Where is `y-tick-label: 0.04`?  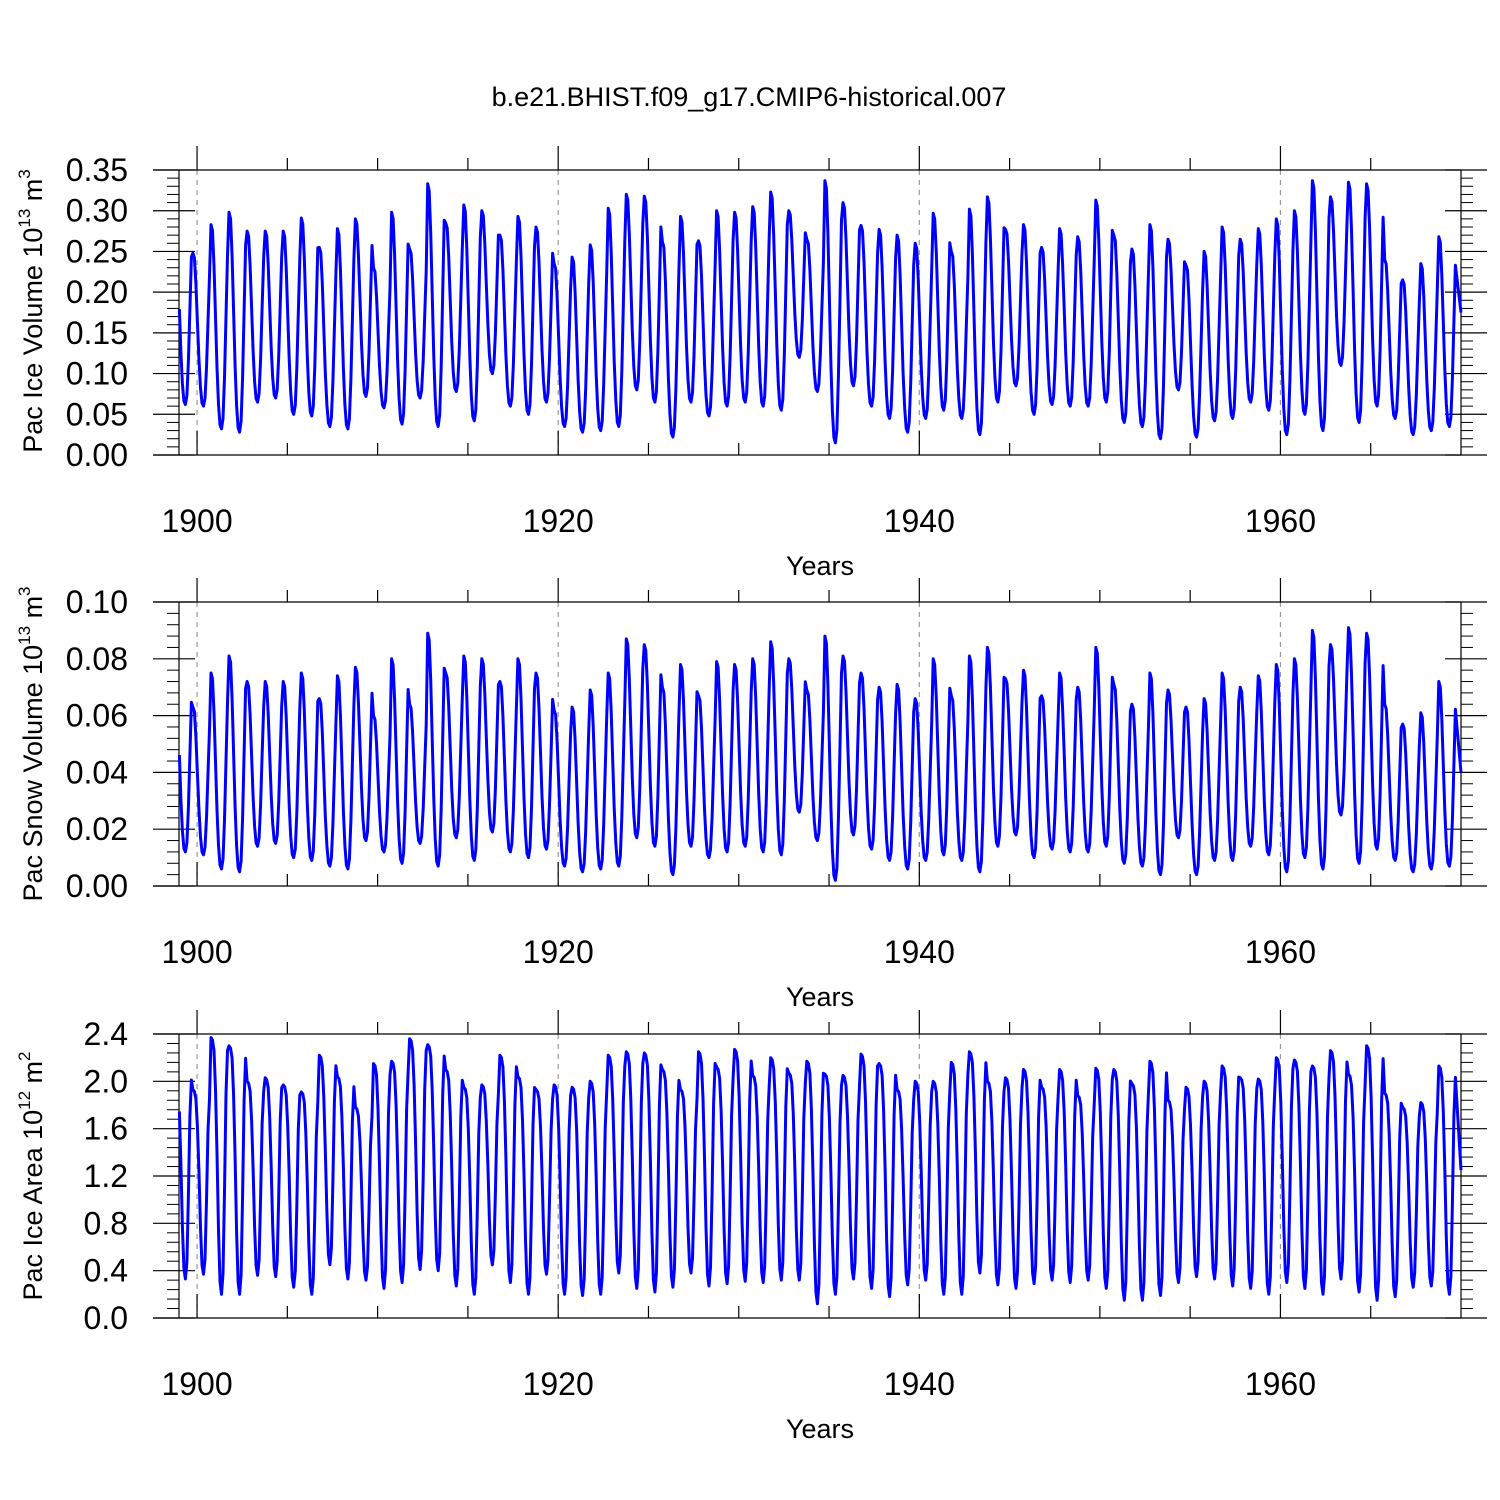 y-tick-label: 0.04 is located at coordinates (97, 772).